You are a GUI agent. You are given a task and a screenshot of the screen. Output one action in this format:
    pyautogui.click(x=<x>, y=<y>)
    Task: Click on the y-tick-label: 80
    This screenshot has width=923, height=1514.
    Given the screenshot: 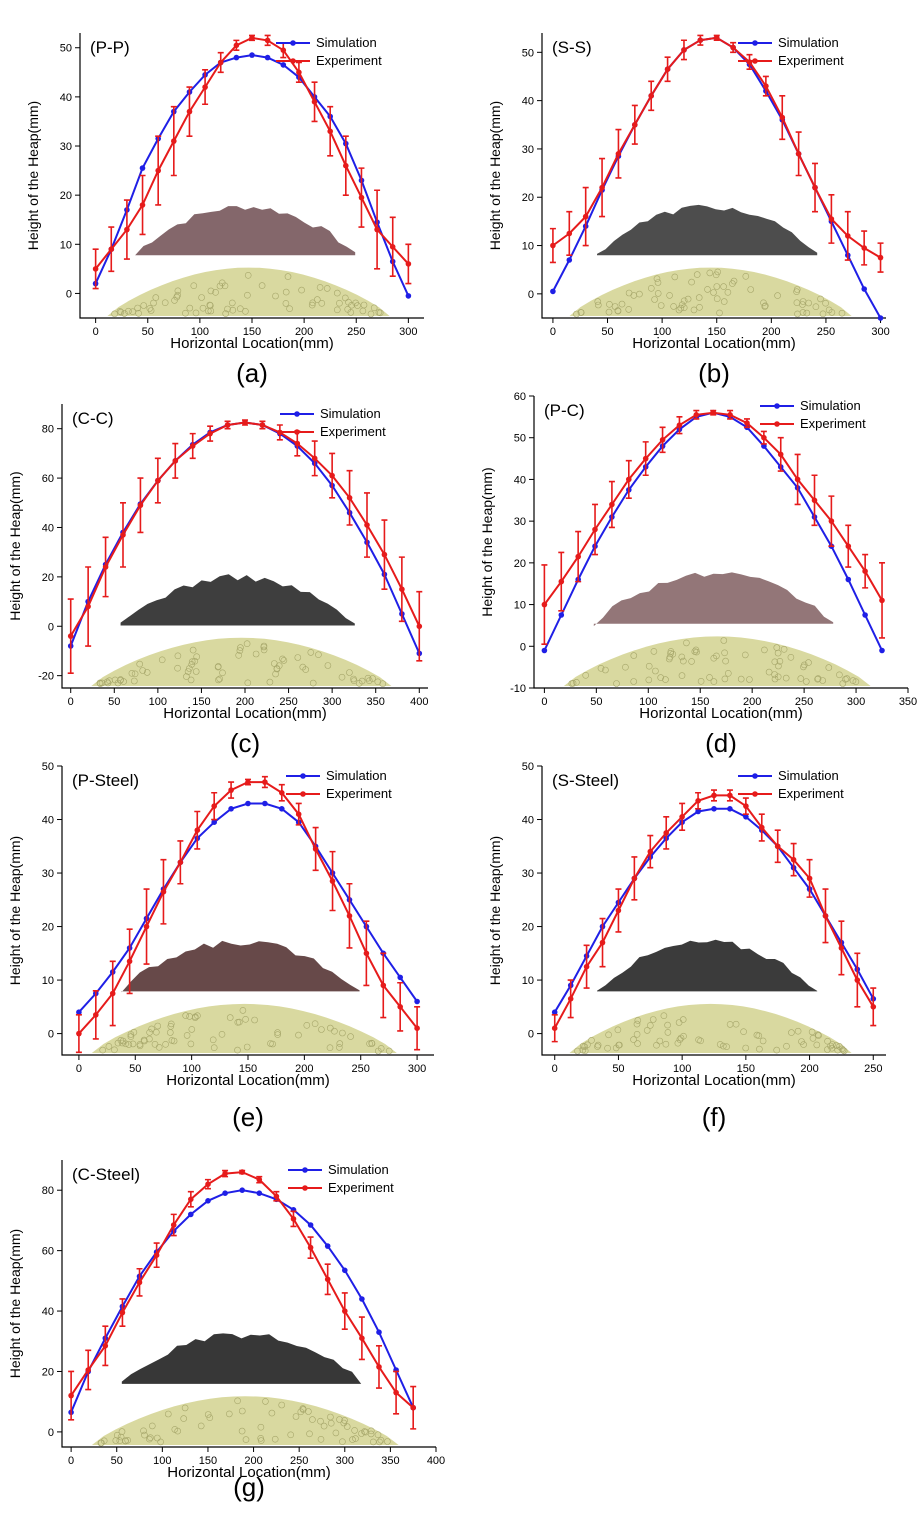 What is the action you would take?
    pyautogui.click(x=48, y=430)
    